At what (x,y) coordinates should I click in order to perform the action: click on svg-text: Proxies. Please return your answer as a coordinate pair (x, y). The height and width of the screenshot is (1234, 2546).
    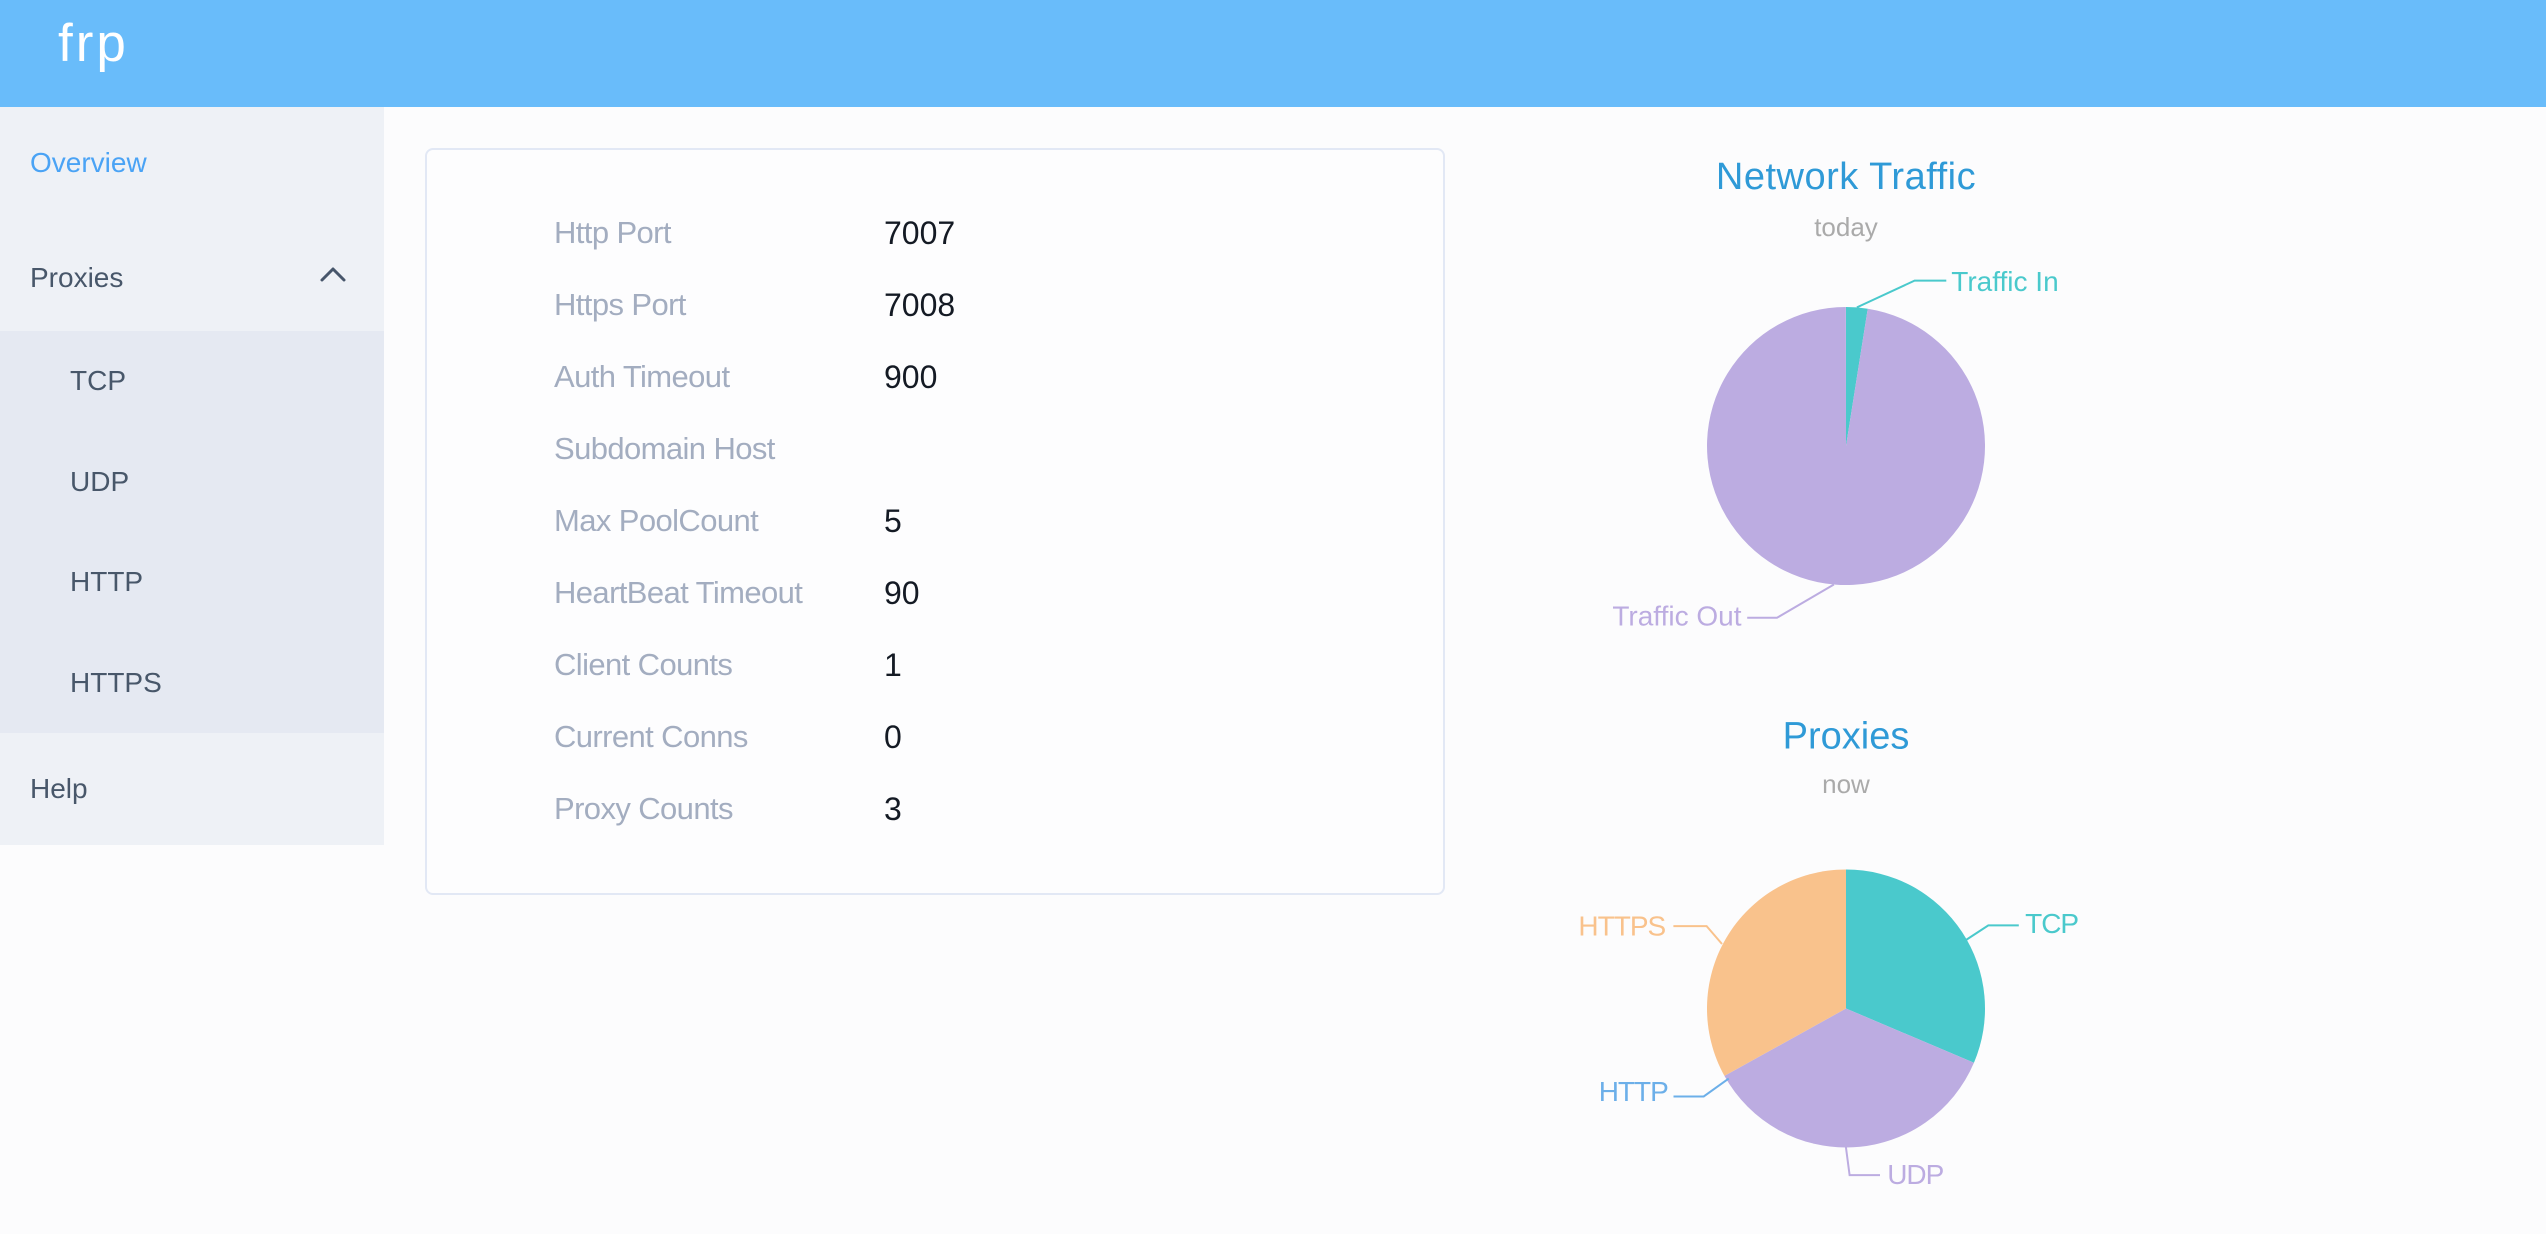
    Looking at the image, I should click on (1846, 737).